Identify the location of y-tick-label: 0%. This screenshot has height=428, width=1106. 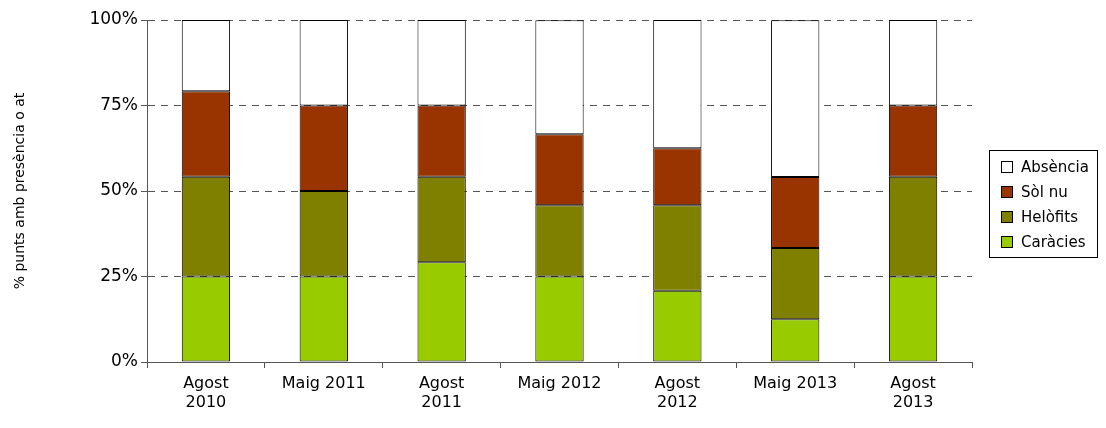
(124, 360).